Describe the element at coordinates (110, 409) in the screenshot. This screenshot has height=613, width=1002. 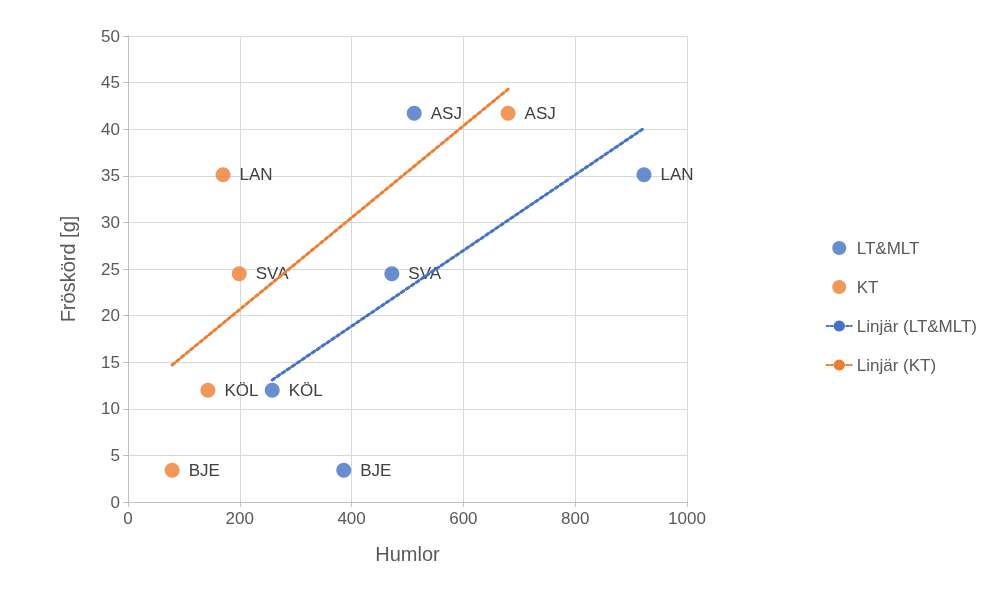
I see `y-tick-label: 10` at that location.